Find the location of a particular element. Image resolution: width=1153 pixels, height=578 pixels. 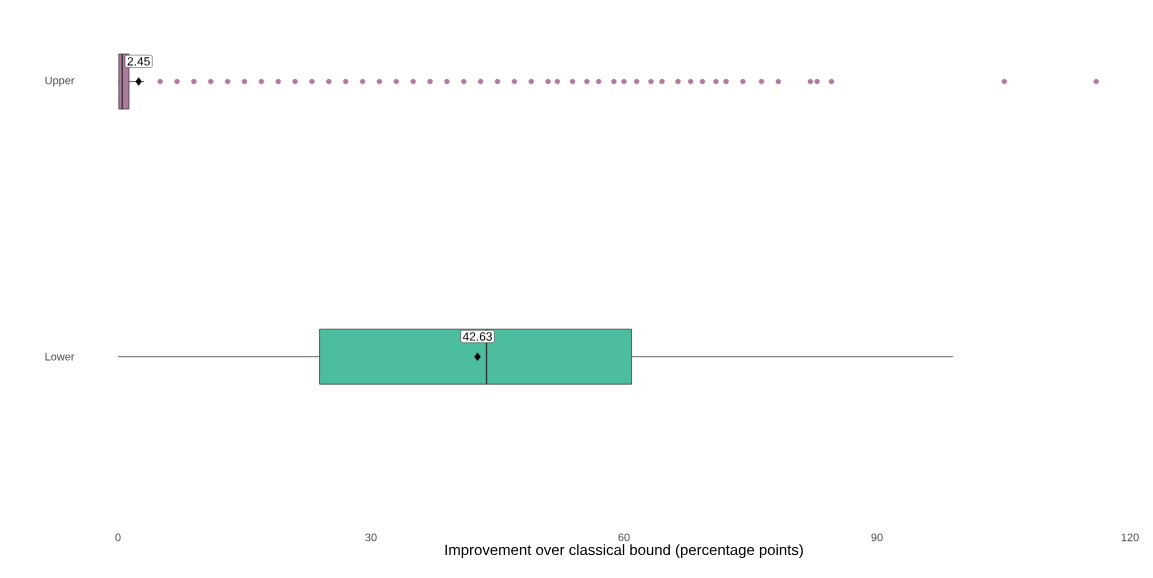

x-tick-label: 90 is located at coordinates (877, 537).